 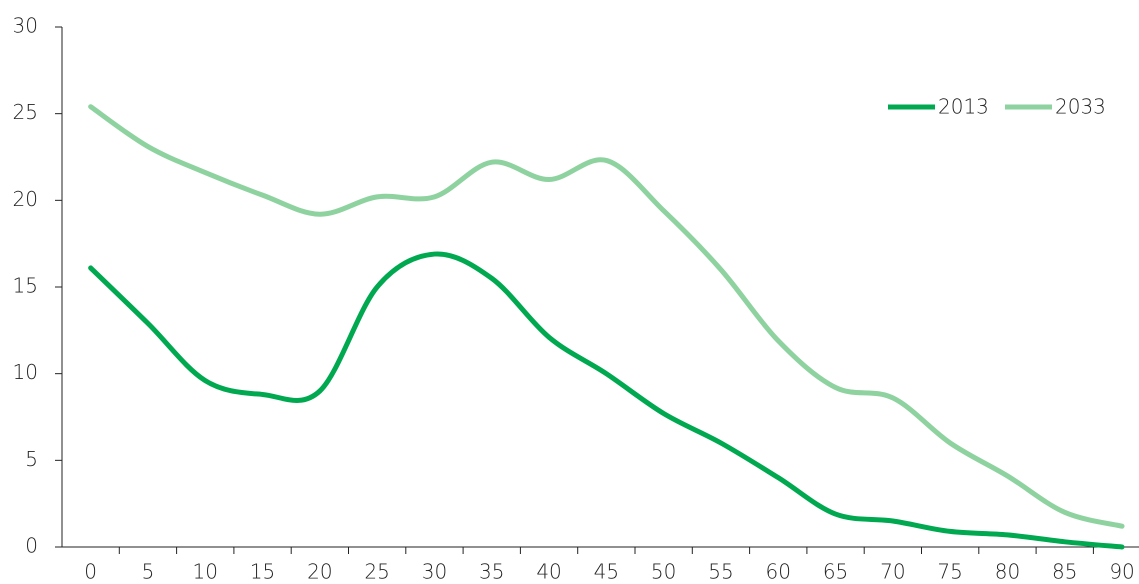 I want to click on x-tick-label: 90, so click(x=1121, y=572).